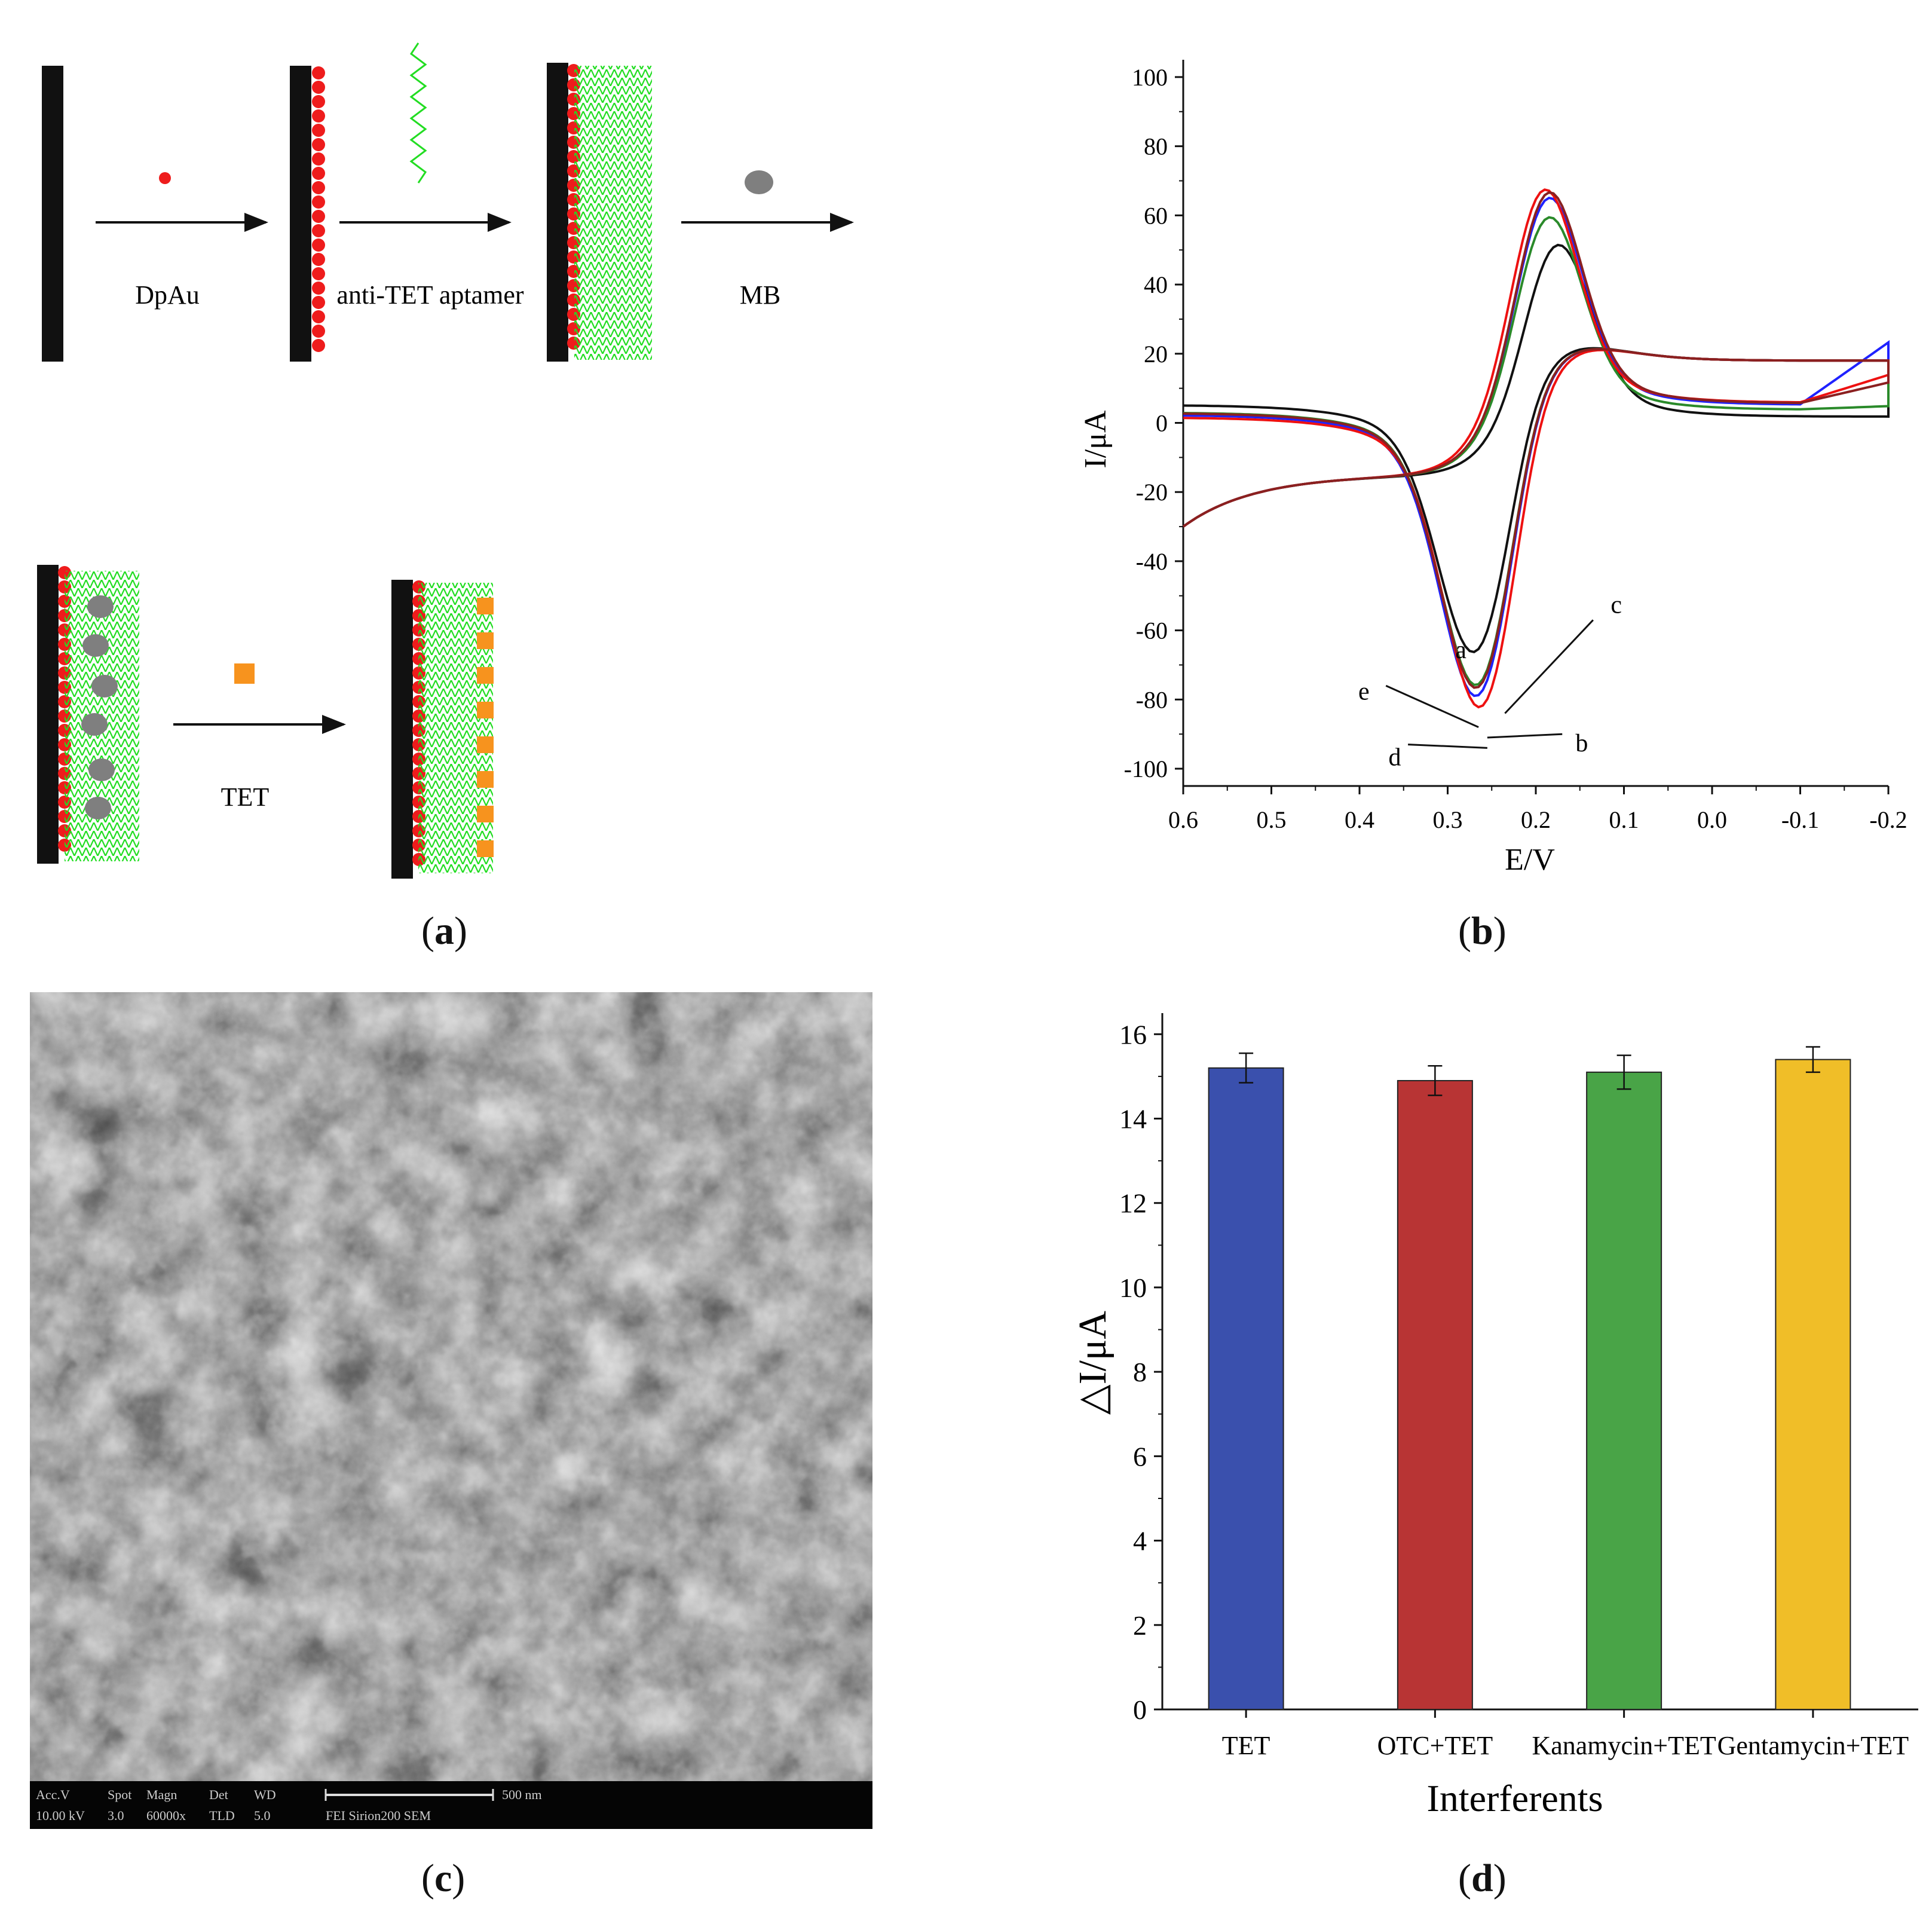  What do you see at coordinates (1156, 285) in the screenshot?
I see `cv-y-tick-label: 40` at bounding box center [1156, 285].